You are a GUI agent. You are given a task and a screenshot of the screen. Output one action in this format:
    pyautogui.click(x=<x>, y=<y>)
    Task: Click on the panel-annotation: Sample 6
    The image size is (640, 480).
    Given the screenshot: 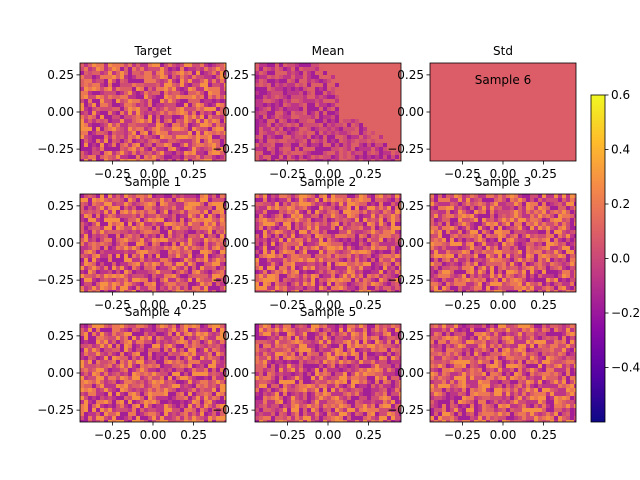 What is the action you would take?
    pyautogui.click(x=503, y=80)
    